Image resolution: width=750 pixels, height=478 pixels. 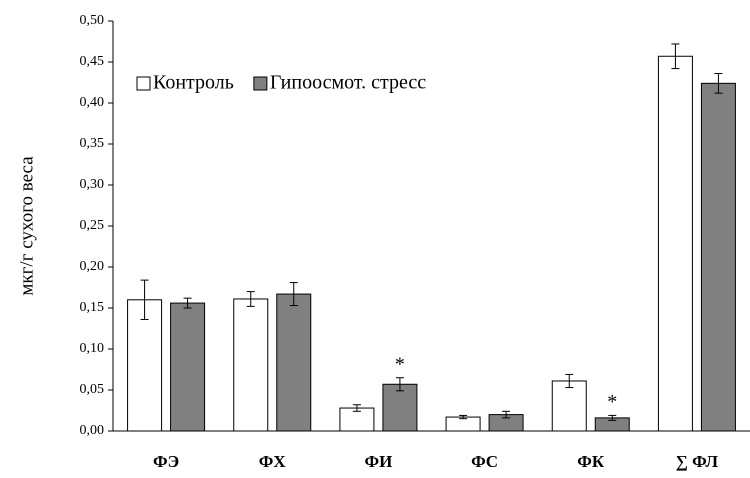 What do you see at coordinates (92, 389) in the screenshot?
I see `y-tick-label: 0,05` at bounding box center [92, 389].